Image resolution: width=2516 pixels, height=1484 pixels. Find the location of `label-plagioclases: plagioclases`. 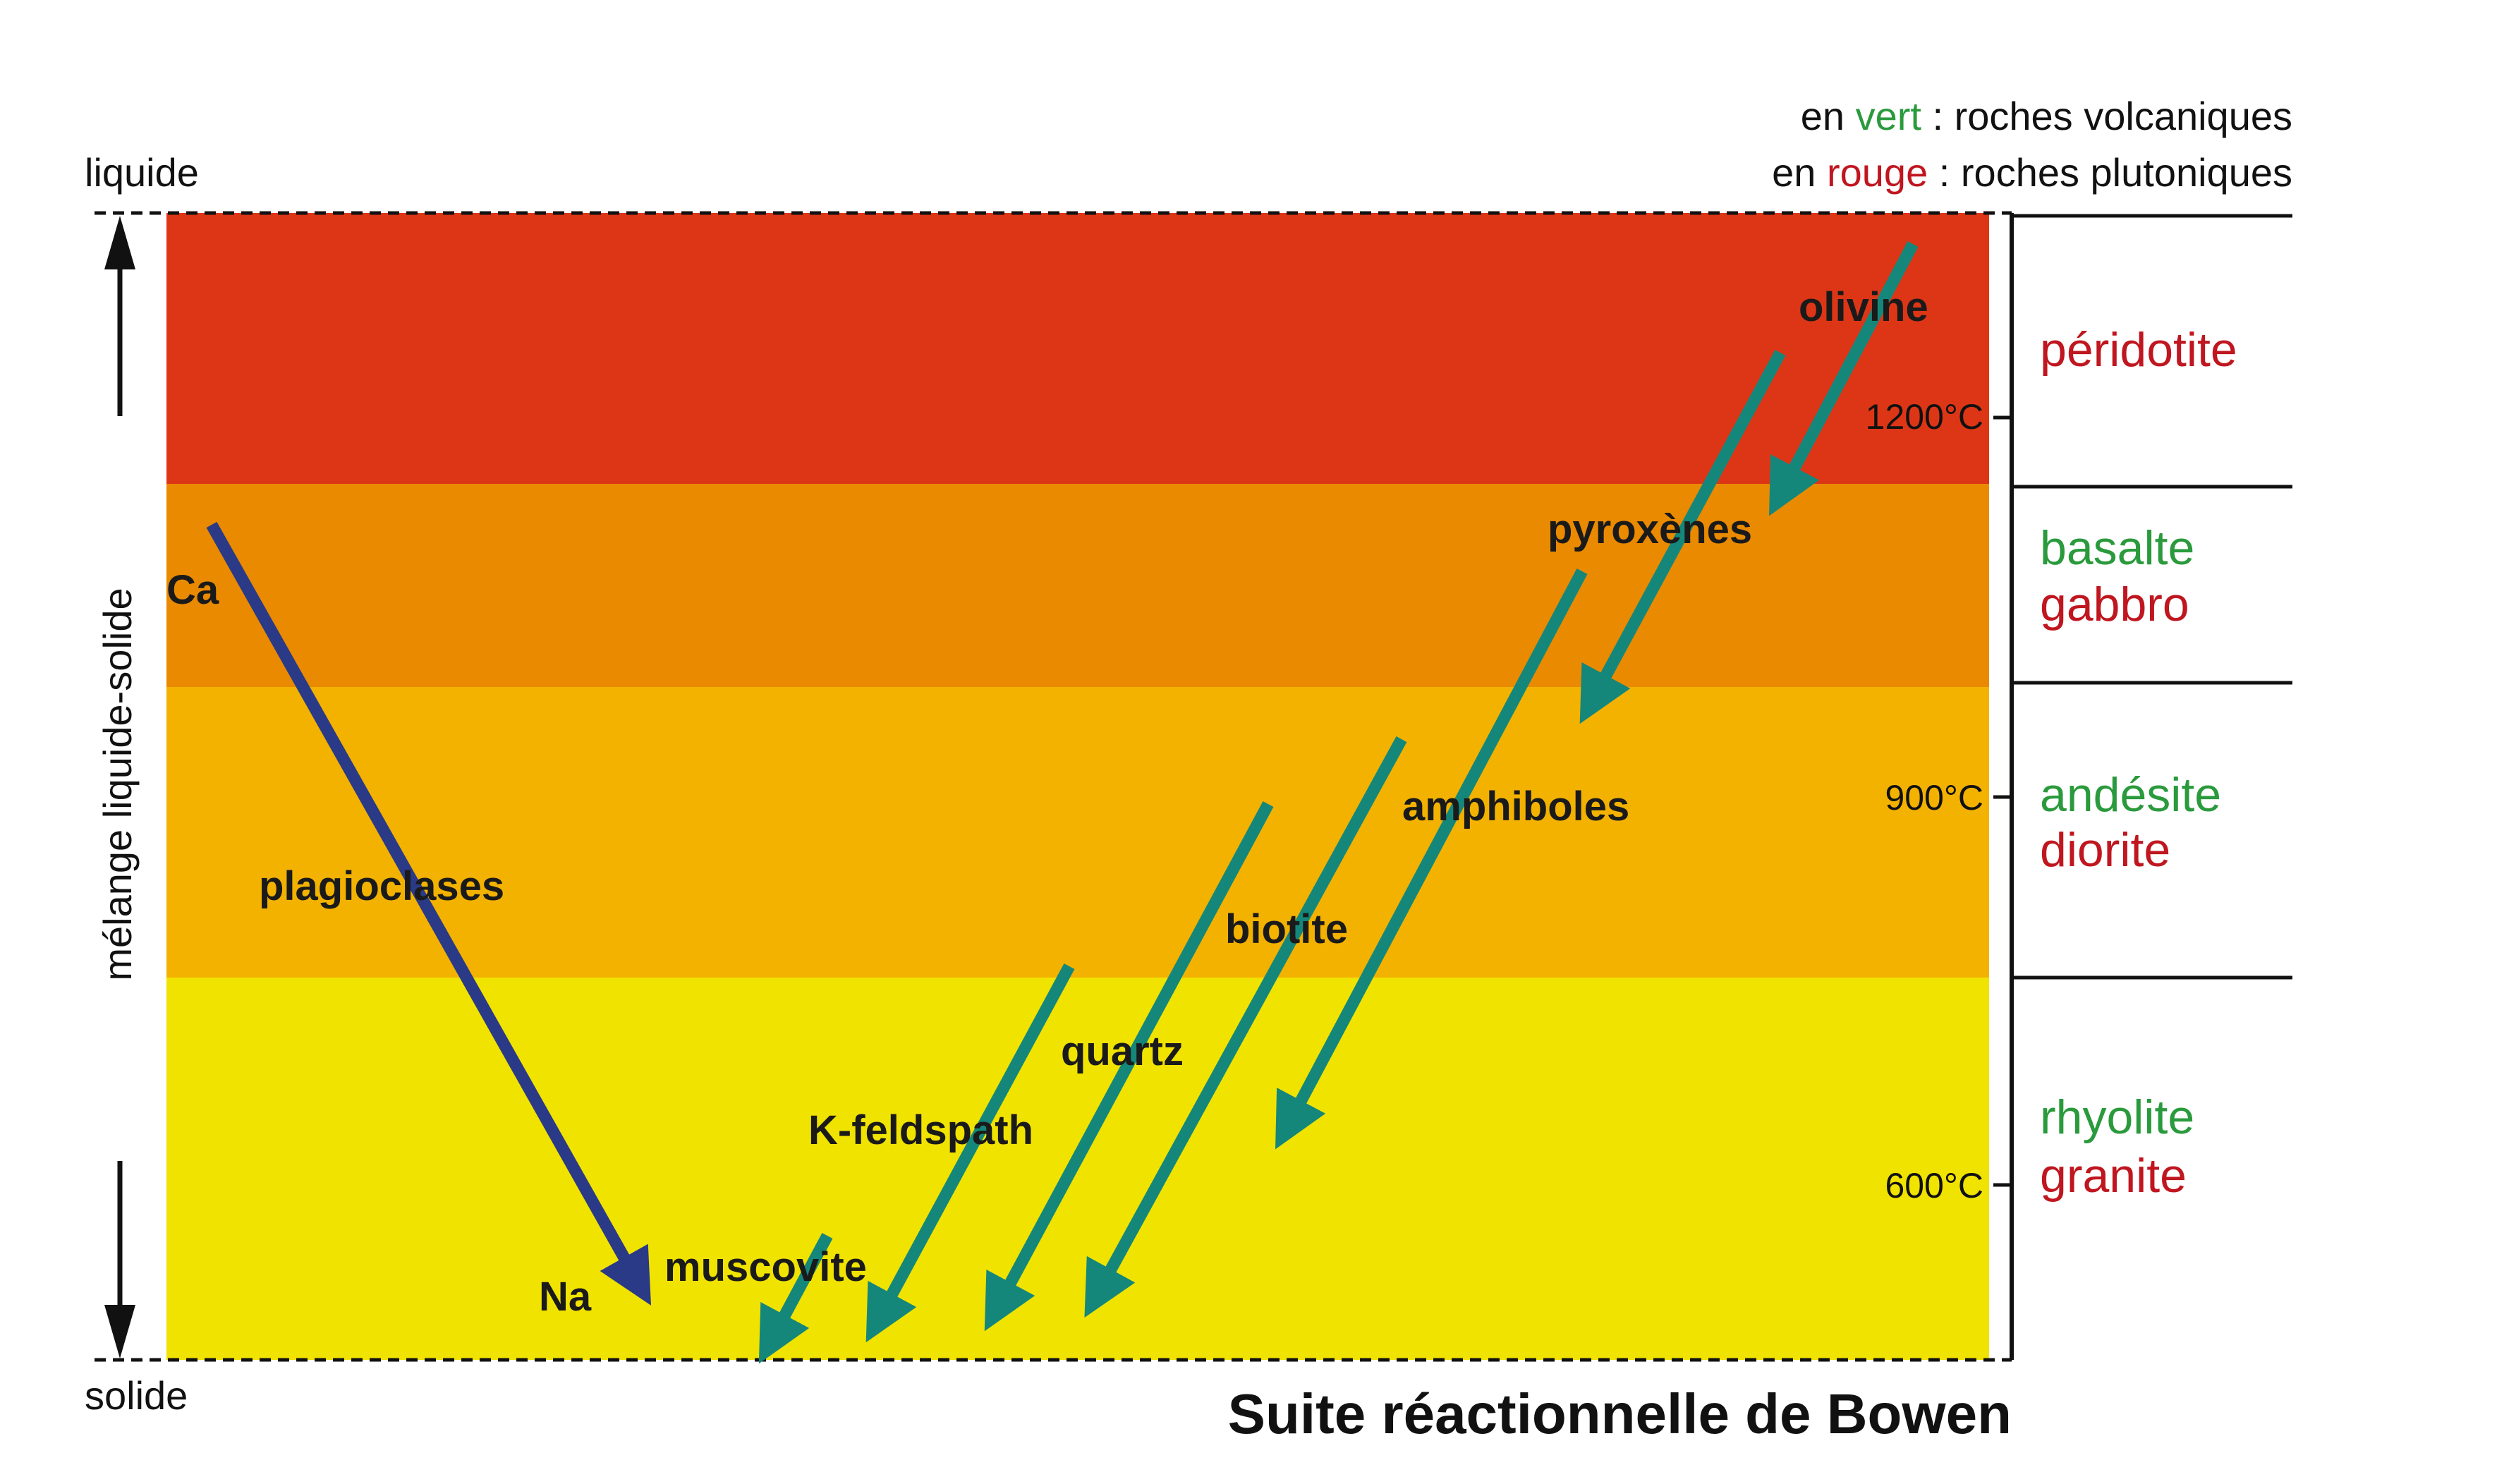

label-plagioclases: plagioclases is located at coordinates (381, 886).